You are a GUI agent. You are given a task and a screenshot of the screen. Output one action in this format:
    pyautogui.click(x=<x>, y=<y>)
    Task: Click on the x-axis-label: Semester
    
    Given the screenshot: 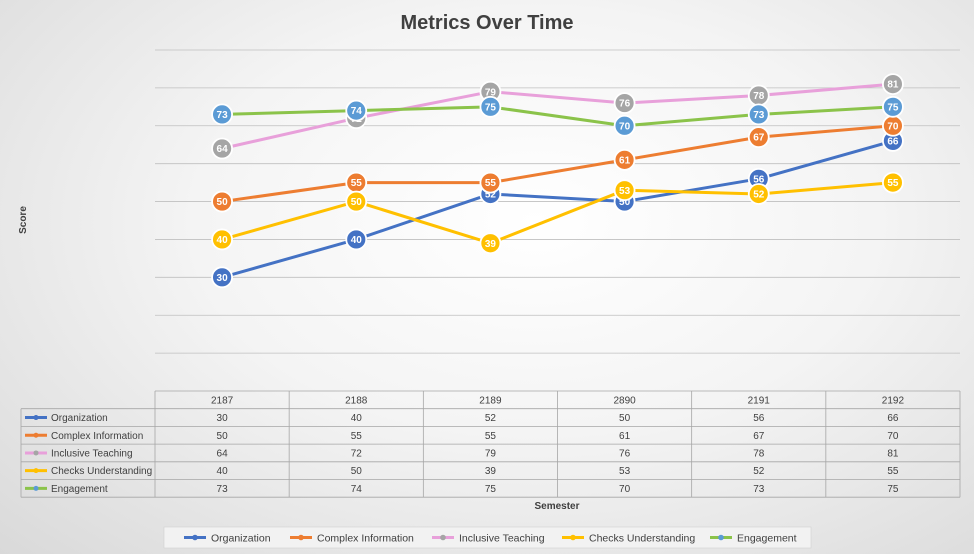 What is the action you would take?
    pyautogui.click(x=556, y=506)
    